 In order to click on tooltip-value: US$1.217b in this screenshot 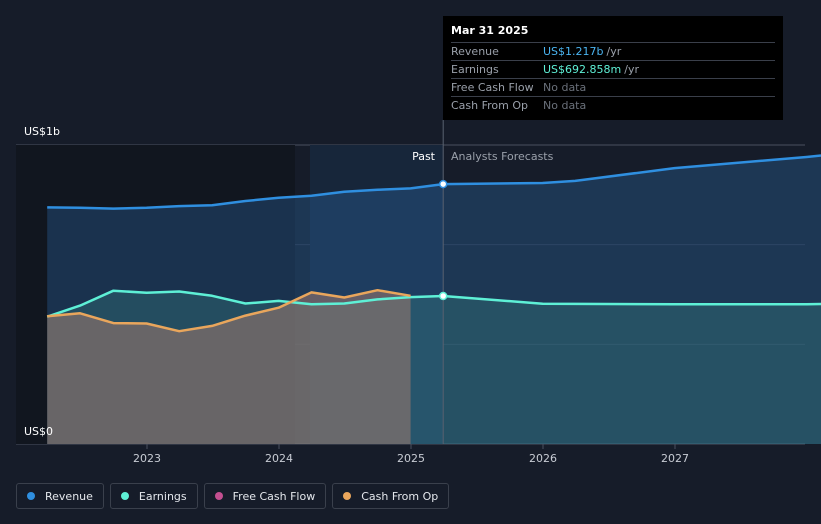, I will do `click(573, 51)`.